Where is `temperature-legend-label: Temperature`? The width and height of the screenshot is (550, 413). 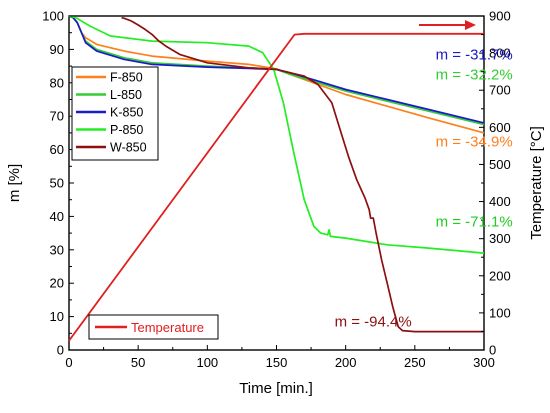
temperature-legend-label: Temperature is located at coordinates (167, 327).